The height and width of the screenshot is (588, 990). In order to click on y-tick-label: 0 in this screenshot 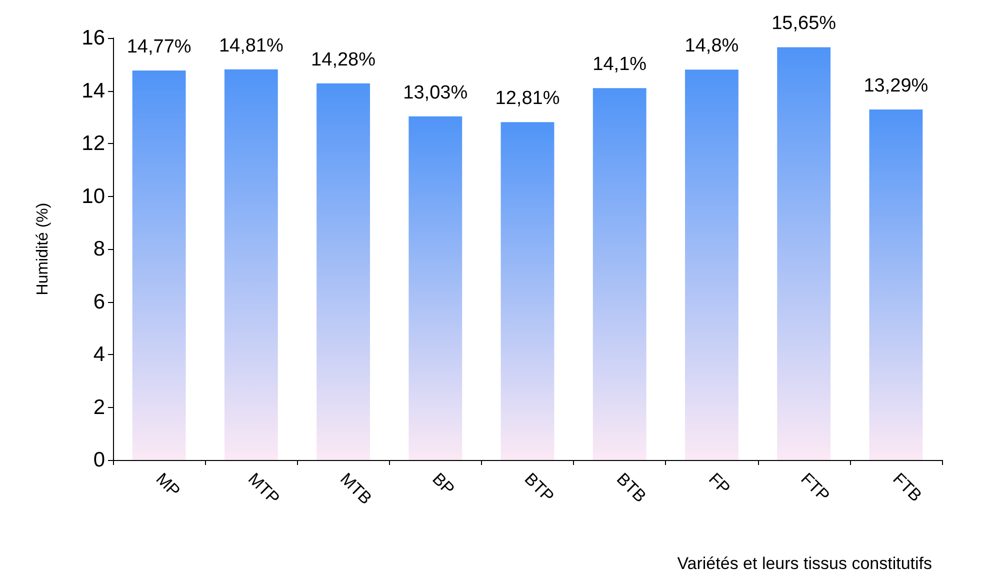, I will do `click(99, 460)`.